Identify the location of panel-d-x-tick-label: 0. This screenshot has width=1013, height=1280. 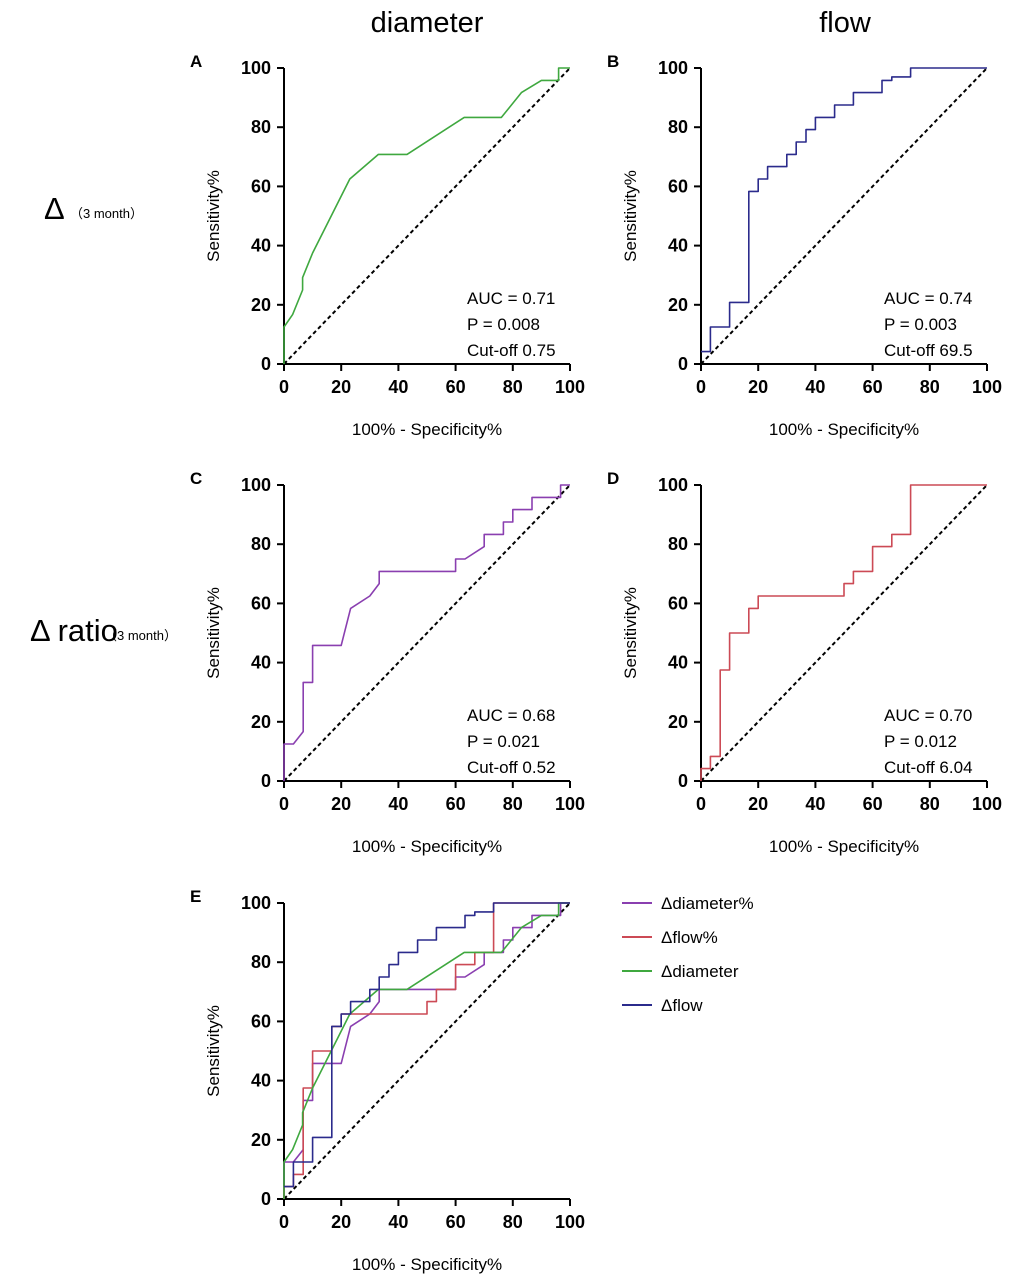
(701, 804).